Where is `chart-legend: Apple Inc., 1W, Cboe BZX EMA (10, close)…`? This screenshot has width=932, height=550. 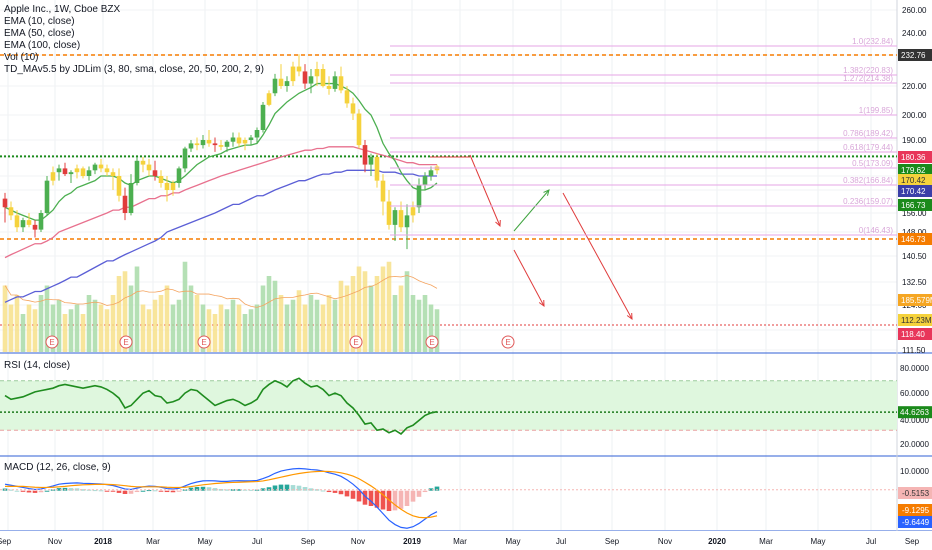
chart-legend: Apple Inc., 1W, Cboe BZX EMA (10, close)… is located at coordinates (134, 40).